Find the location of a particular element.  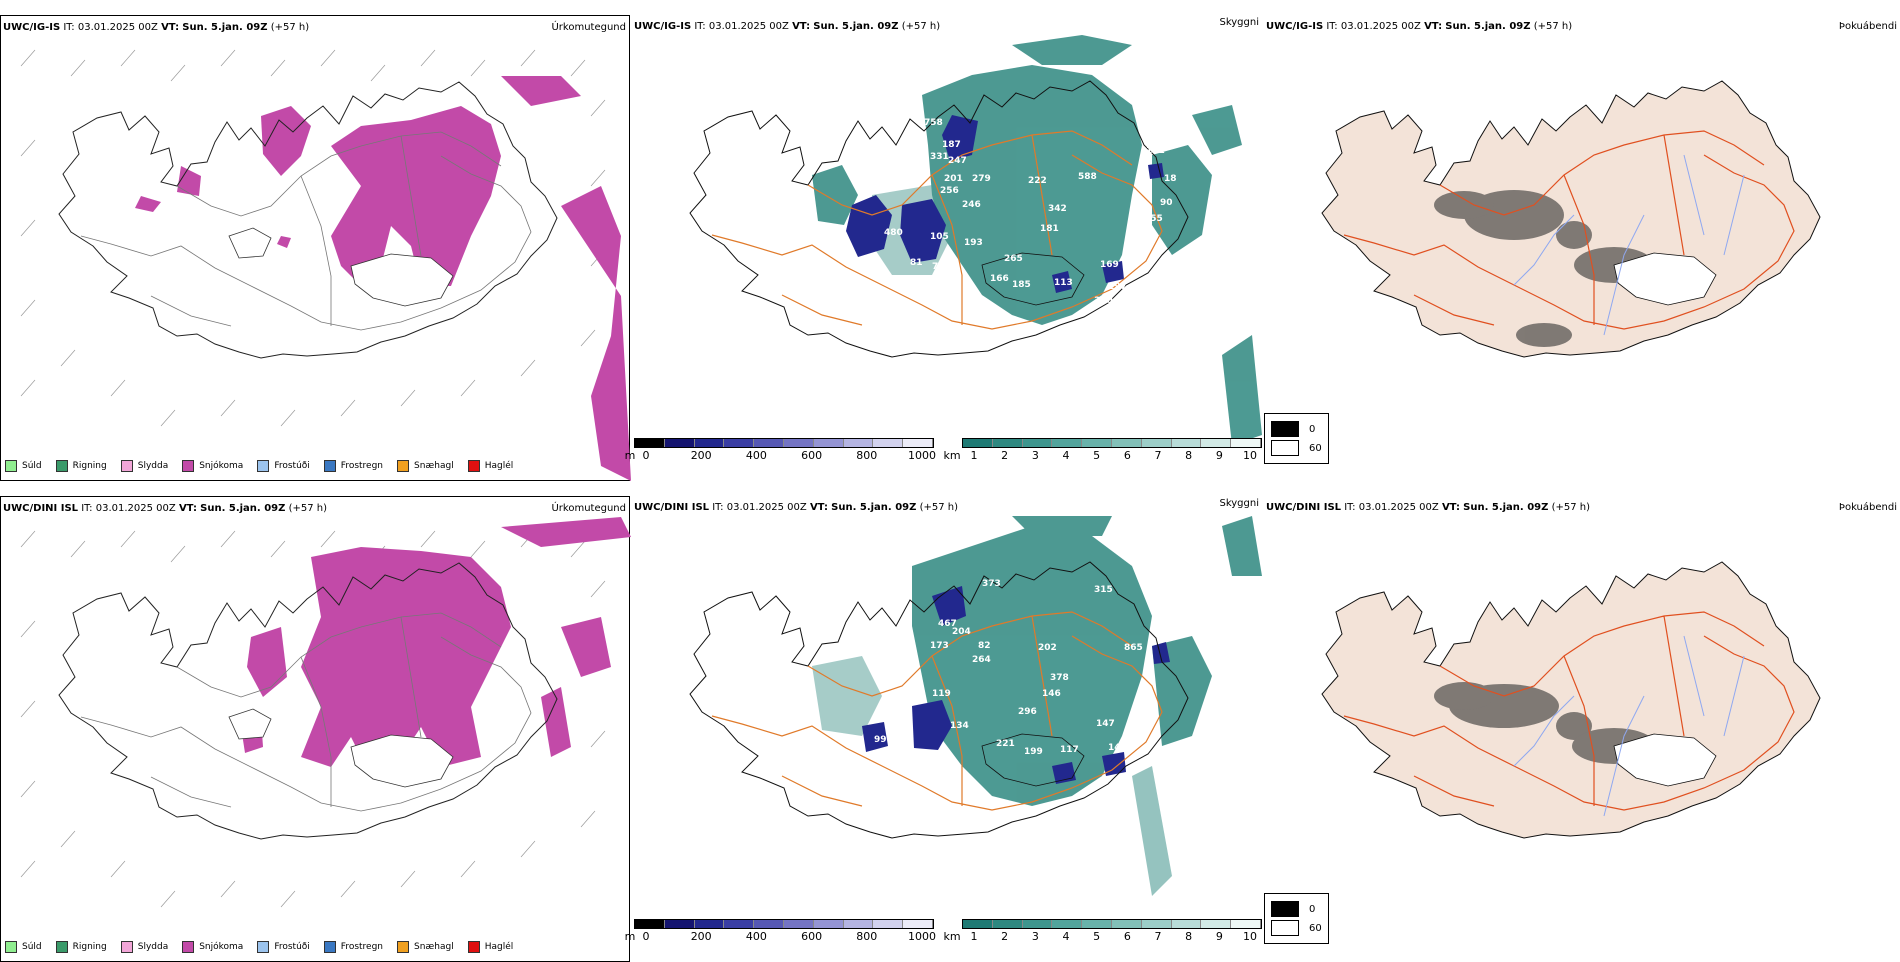

legend-item: Súld is located at coordinates (23, 947).